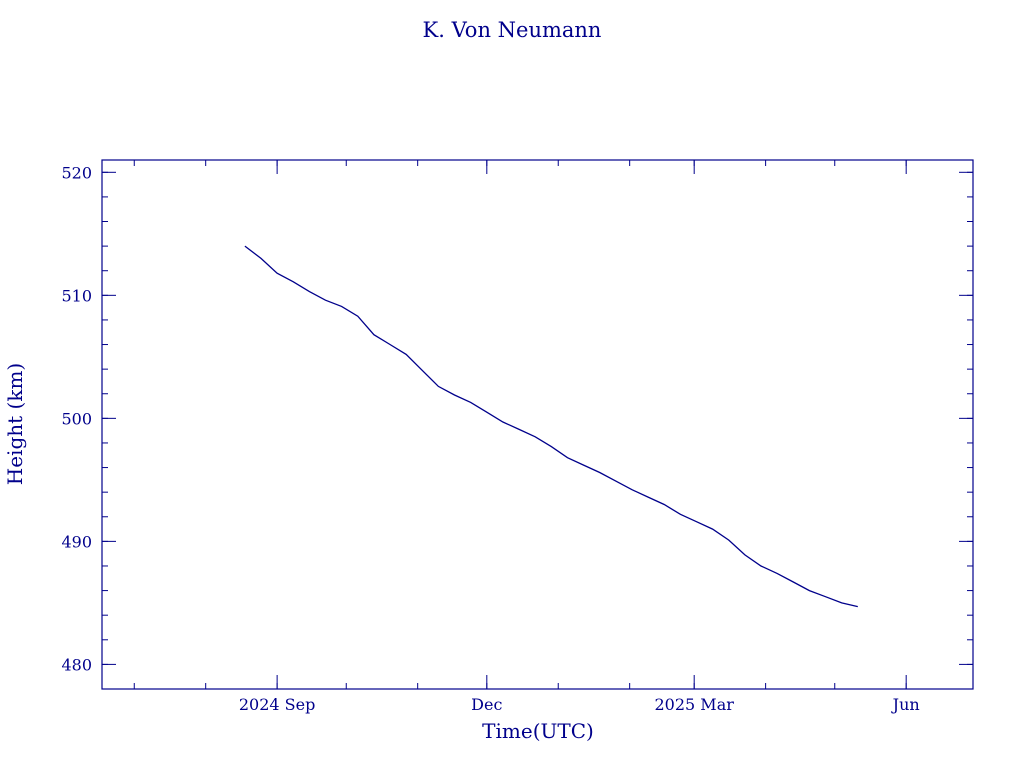 Image resolution: width=1024 pixels, height=768 pixels. What do you see at coordinates (695, 704) in the screenshot?
I see `x-tick-label: 2025 Mar` at bounding box center [695, 704].